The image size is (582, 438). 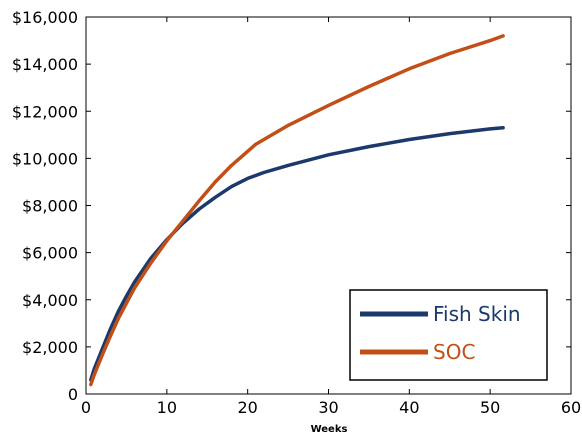 What do you see at coordinates (45, 111) in the screenshot?
I see `y-tick-label: $12,000` at bounding box center [45, 111].